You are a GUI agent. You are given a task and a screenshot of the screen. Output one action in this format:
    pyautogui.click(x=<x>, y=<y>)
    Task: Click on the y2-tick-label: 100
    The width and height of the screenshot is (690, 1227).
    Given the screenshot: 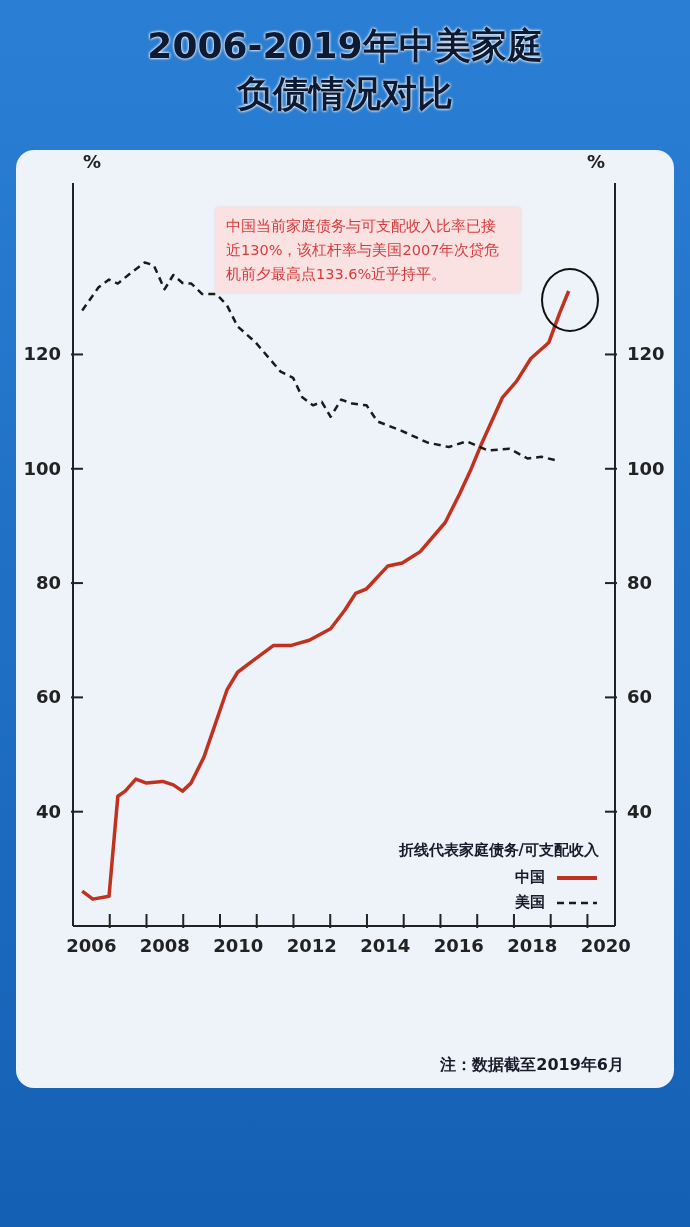 What is the action you would take?
    pyautogui.click(x=646, y=468)
    